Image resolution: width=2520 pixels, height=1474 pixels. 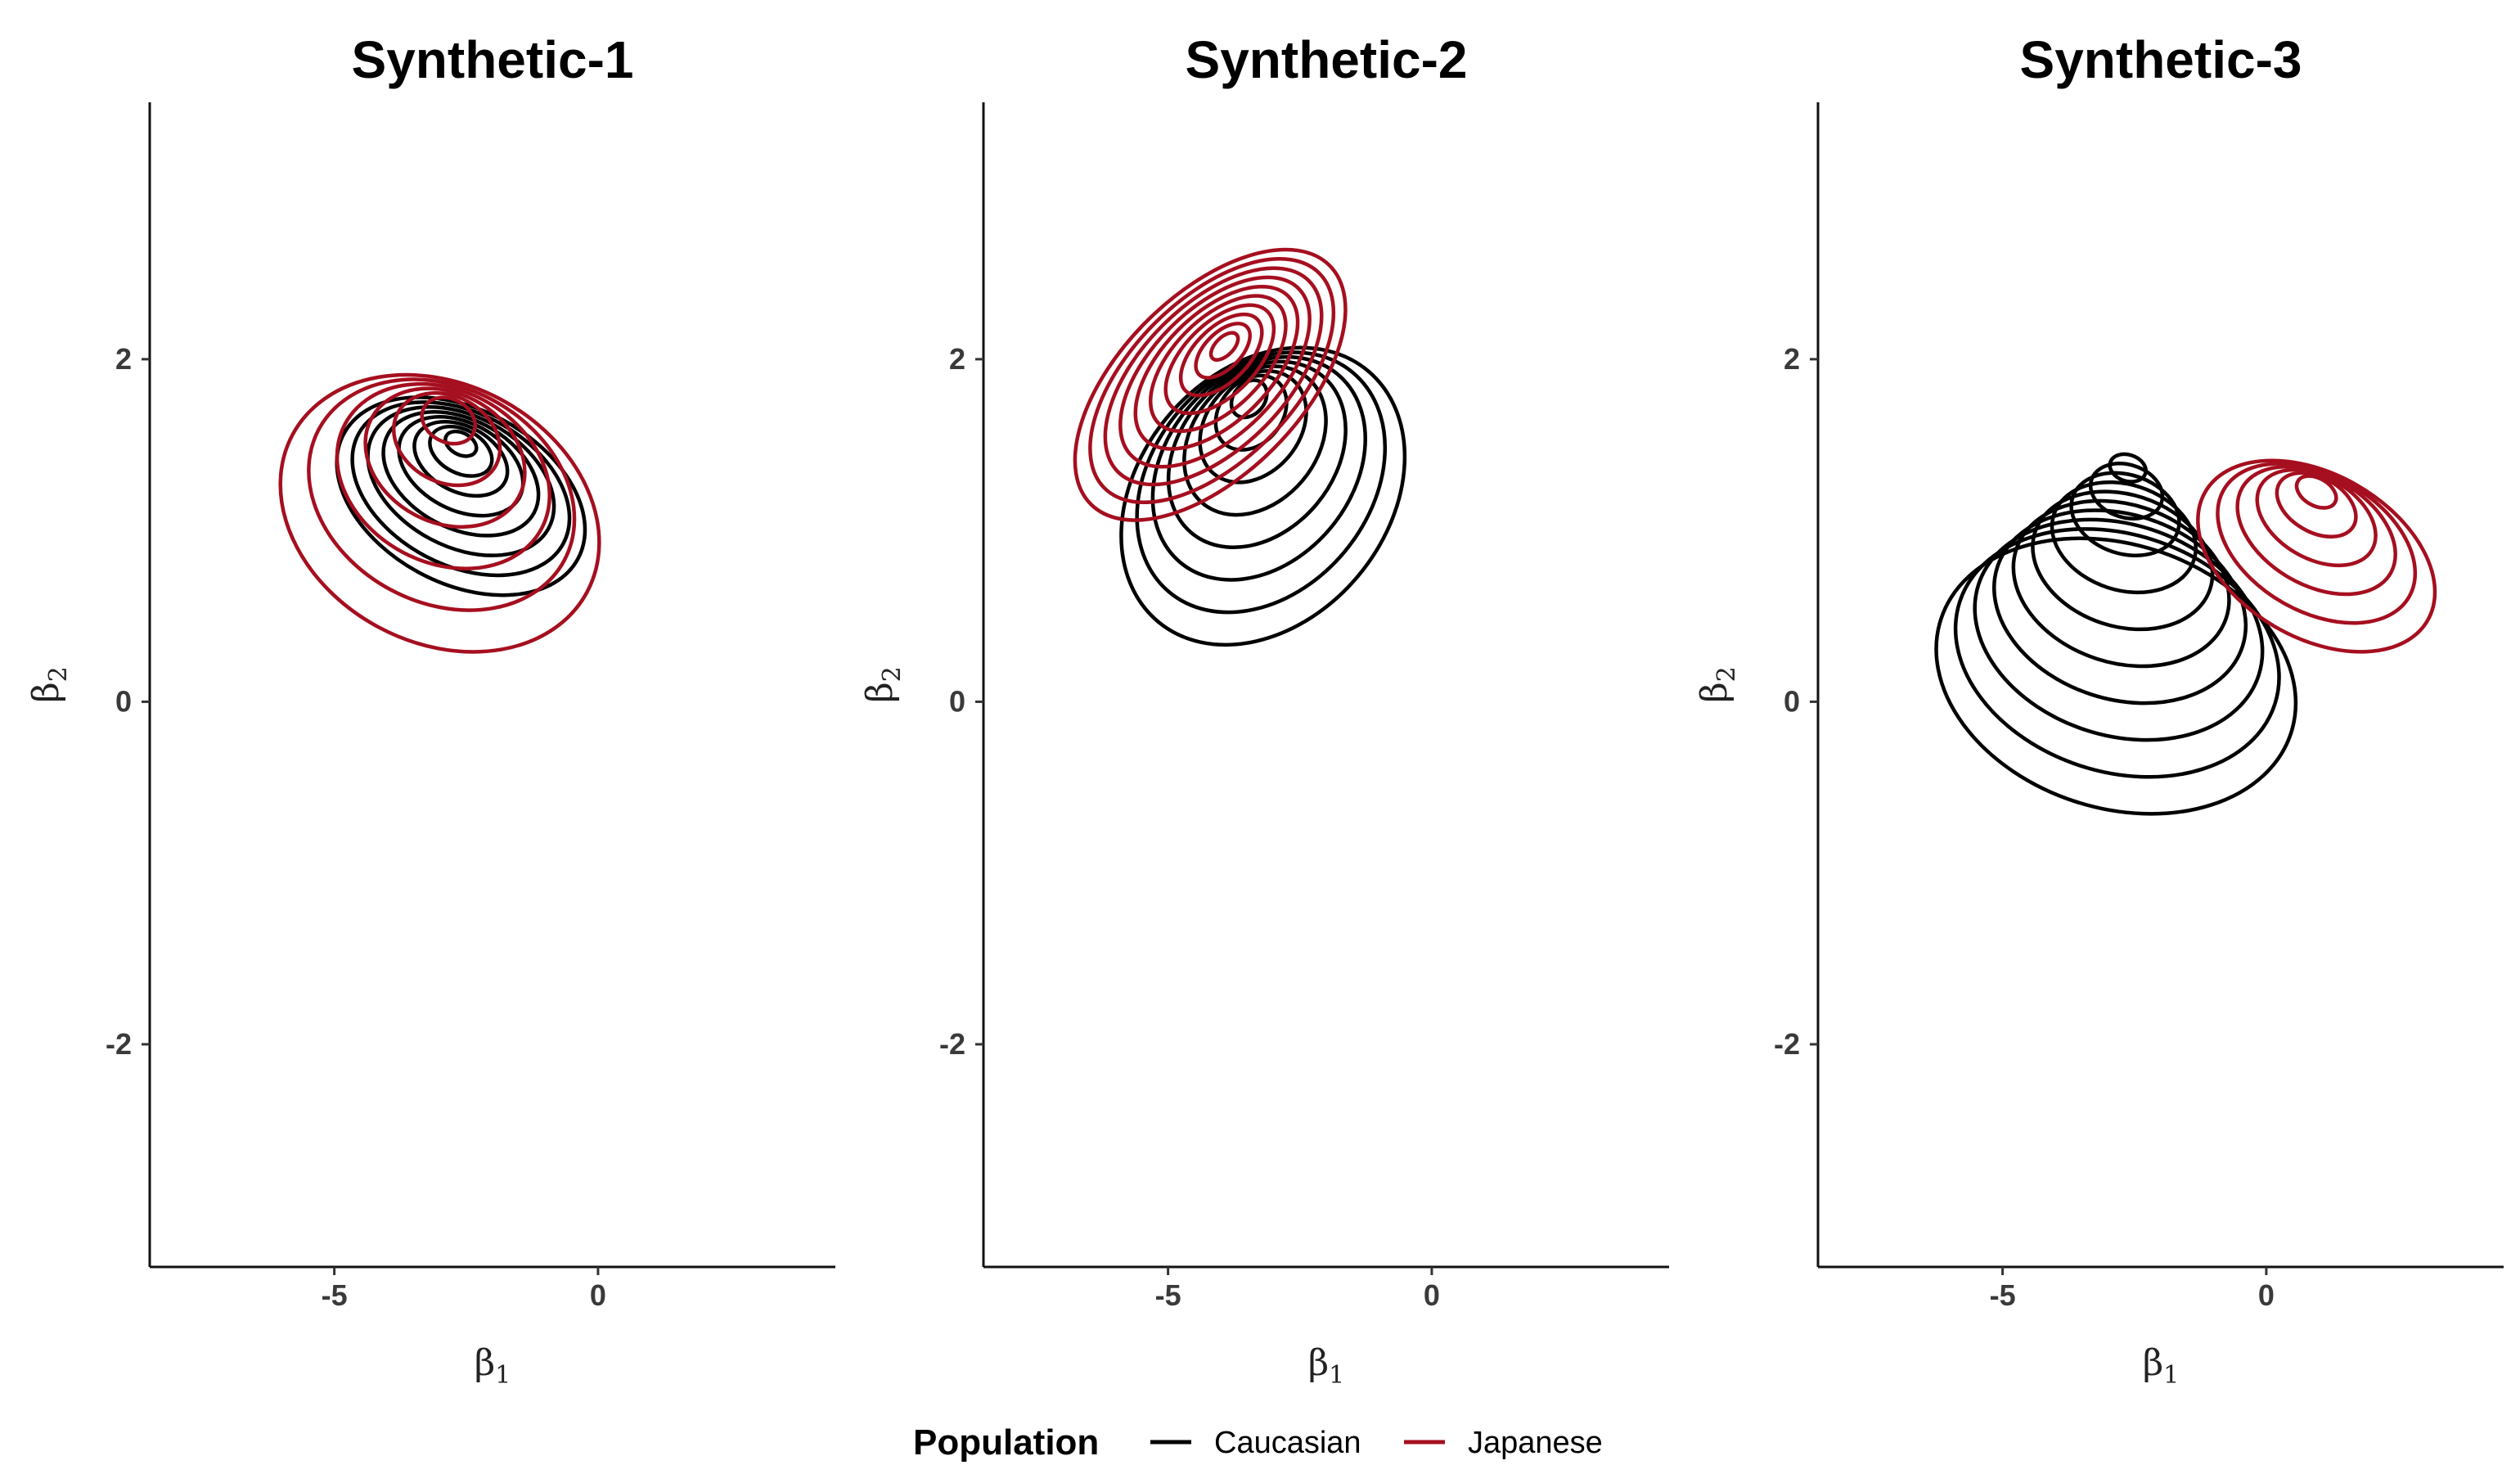 I want to click on legend-label-caucasian: Caucasian, so click(x=1288, y=1443).